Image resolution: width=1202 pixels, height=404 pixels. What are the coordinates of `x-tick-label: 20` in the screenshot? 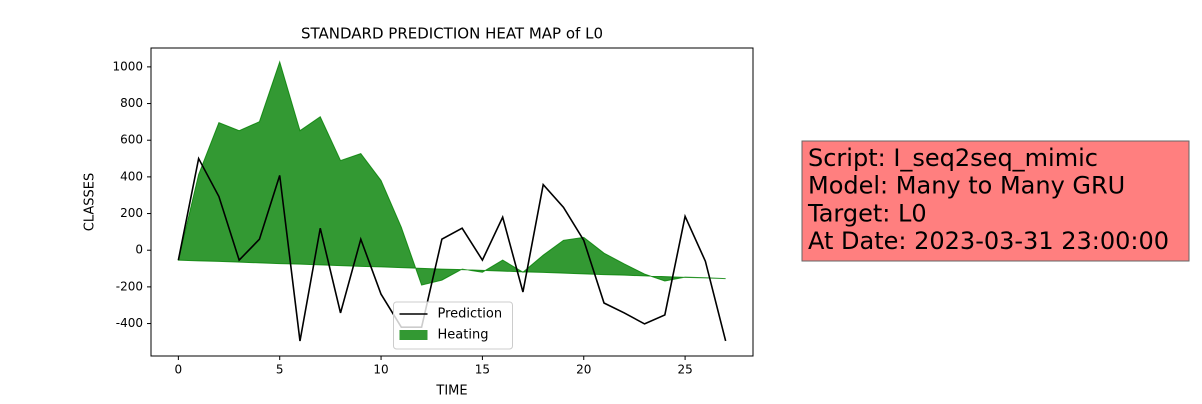 It's located at (583, 370).